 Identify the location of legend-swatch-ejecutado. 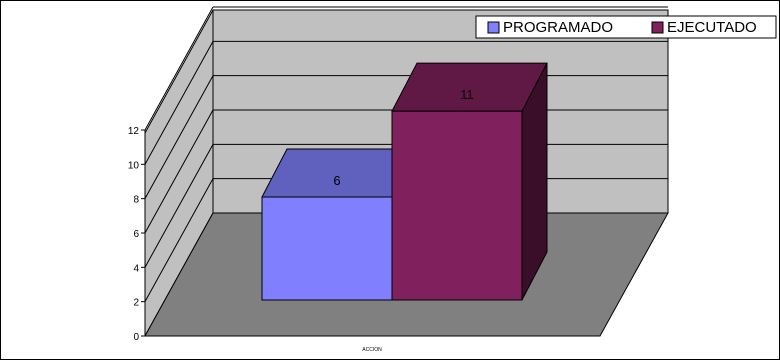
(657, 27).